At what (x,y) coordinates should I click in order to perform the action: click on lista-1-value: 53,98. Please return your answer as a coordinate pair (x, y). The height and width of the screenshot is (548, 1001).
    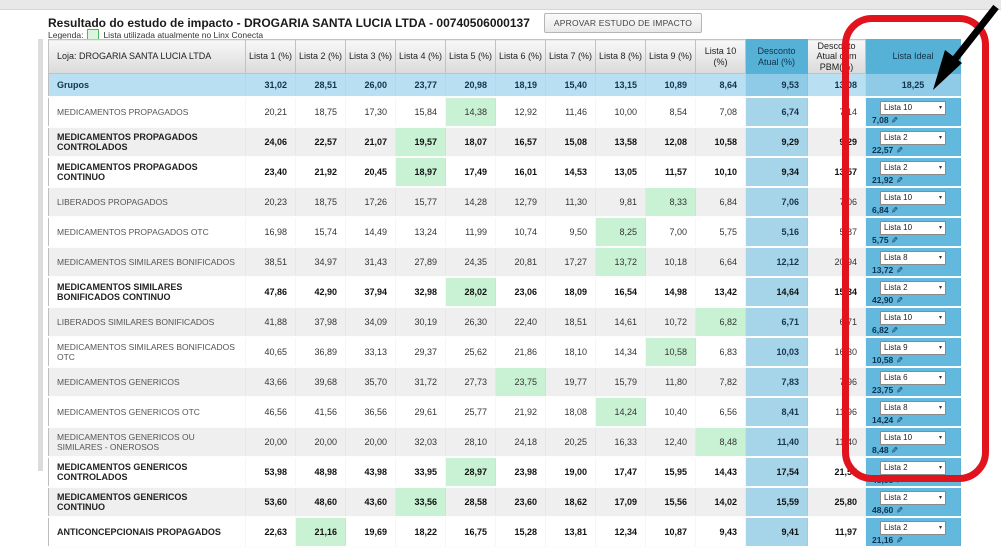
    Looking at the image, I should click on (270, 473).